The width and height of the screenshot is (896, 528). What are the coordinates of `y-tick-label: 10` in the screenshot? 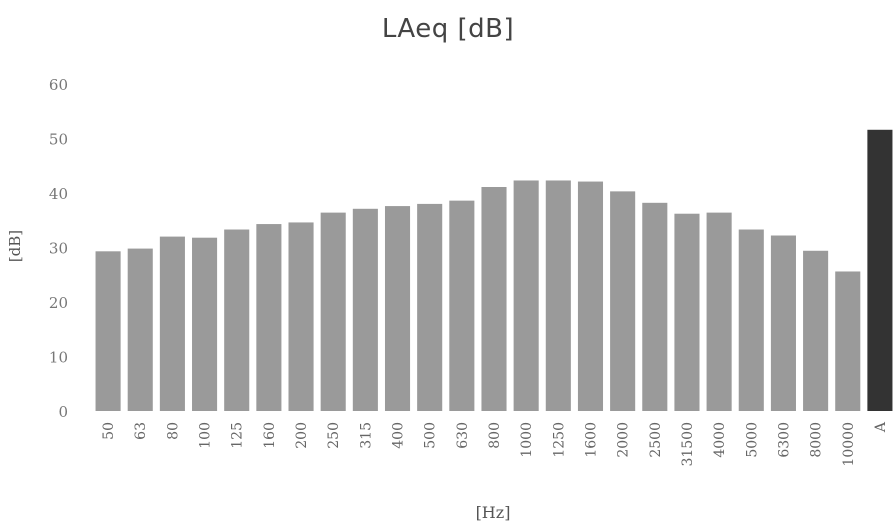 It's located at (58, 358).